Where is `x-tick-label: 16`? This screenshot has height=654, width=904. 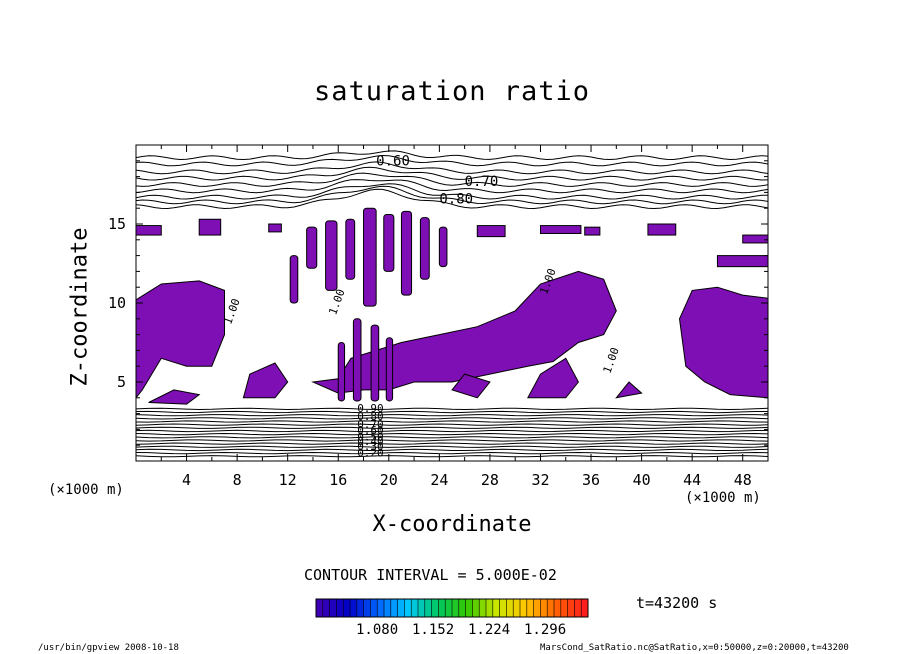
x-tick-label: 16 is located at coordinates (338, 480).